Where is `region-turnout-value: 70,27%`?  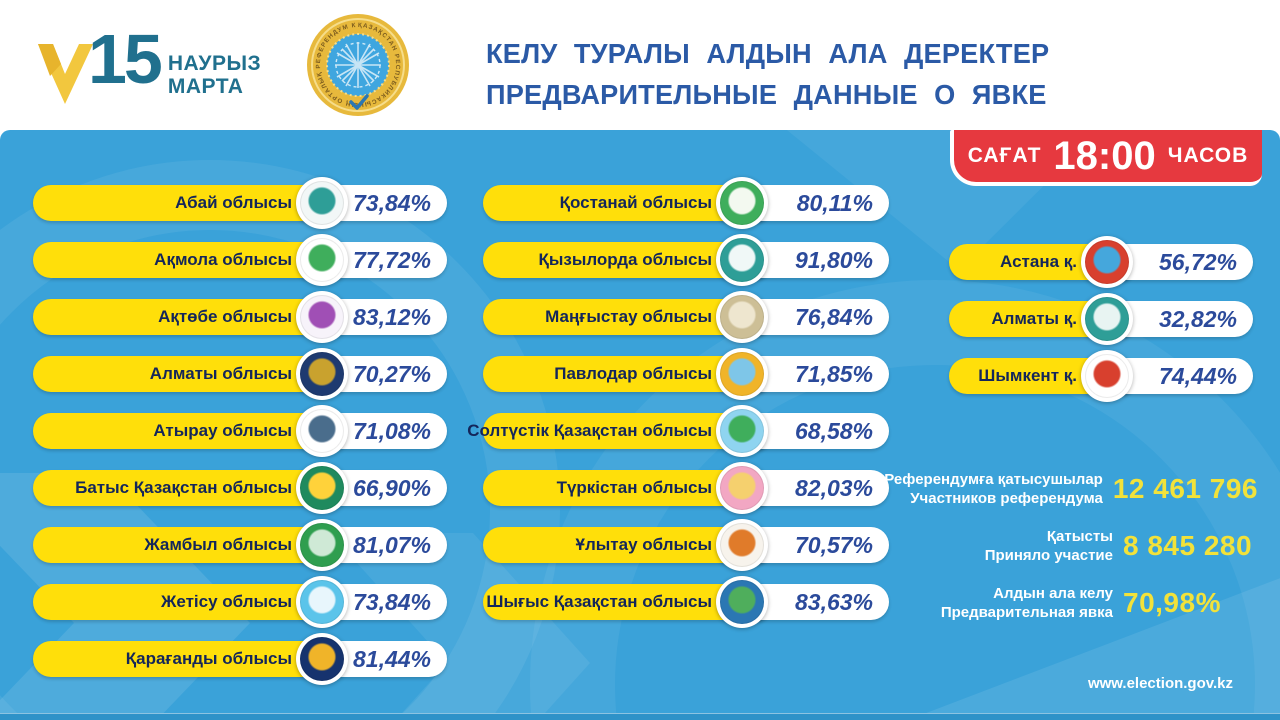
region-turnout-value: 70,27% is located at coordinates (391, 373).